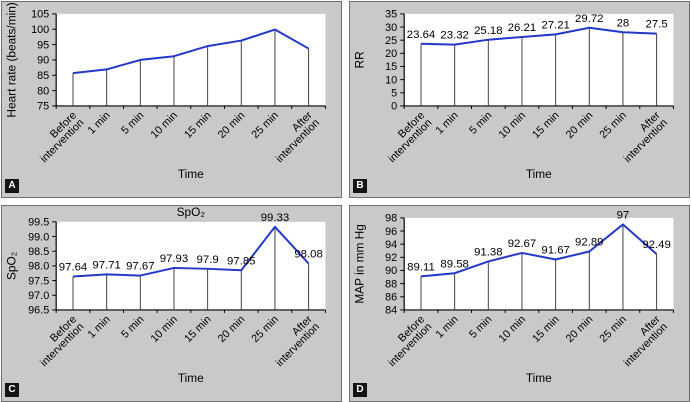 Image resolution: width=691 pixels, height=402 pixels. I want to click on y-tick-label: 95, so click(43, 45).